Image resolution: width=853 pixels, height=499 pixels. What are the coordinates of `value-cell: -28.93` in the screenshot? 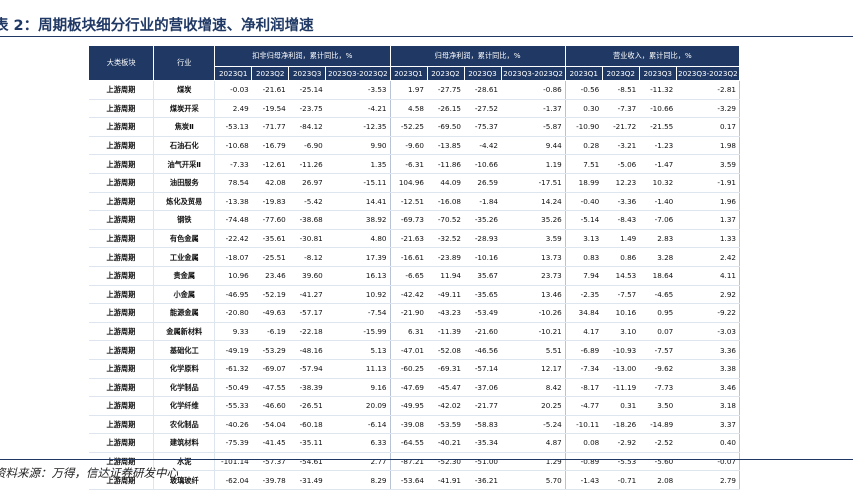 It's located at (482, 239).